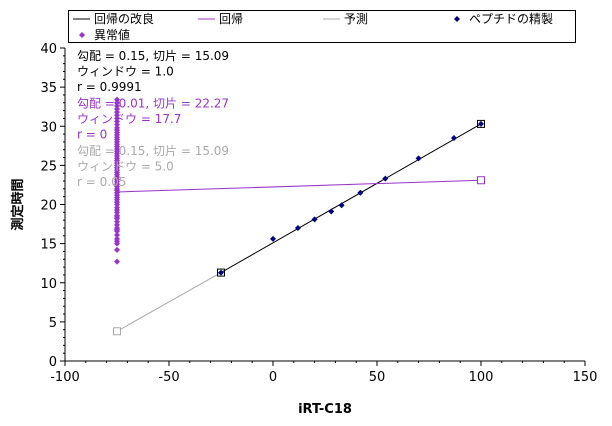 Image resolution: width=612 pixels, height=426 pixels. I want to click on annotation-0-line-2: r = 0.9991, so click(109, 87).